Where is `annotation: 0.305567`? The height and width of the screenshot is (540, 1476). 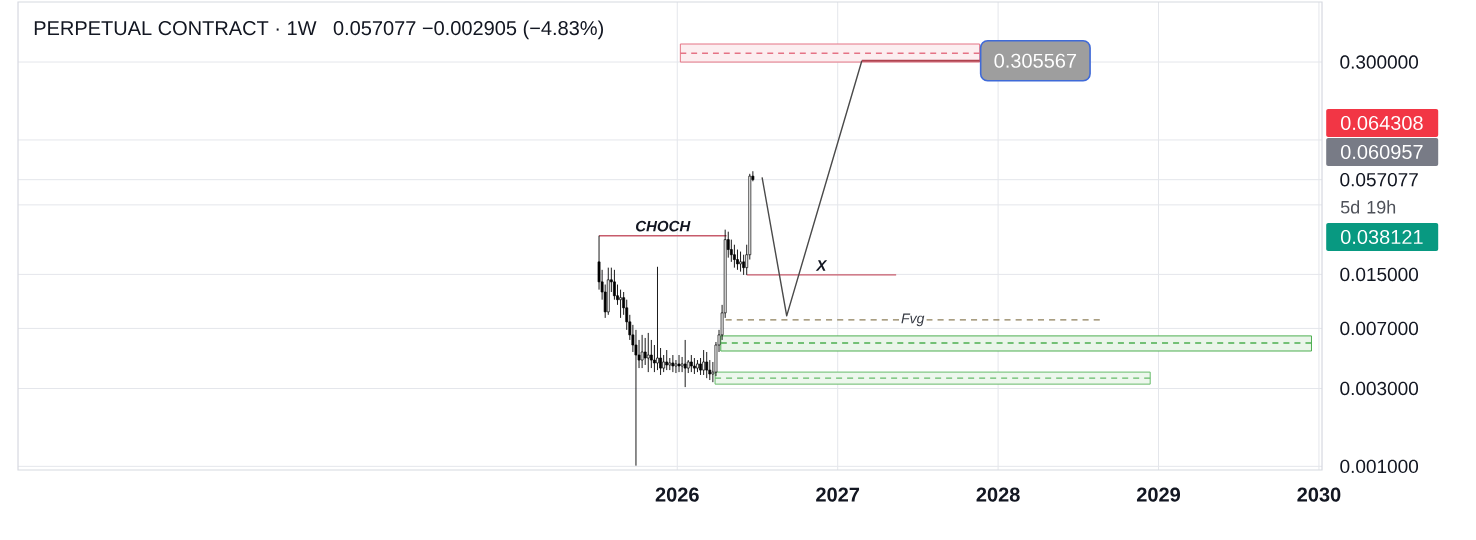
annotation: 0.305567 is located at coordinates (1035, 60).